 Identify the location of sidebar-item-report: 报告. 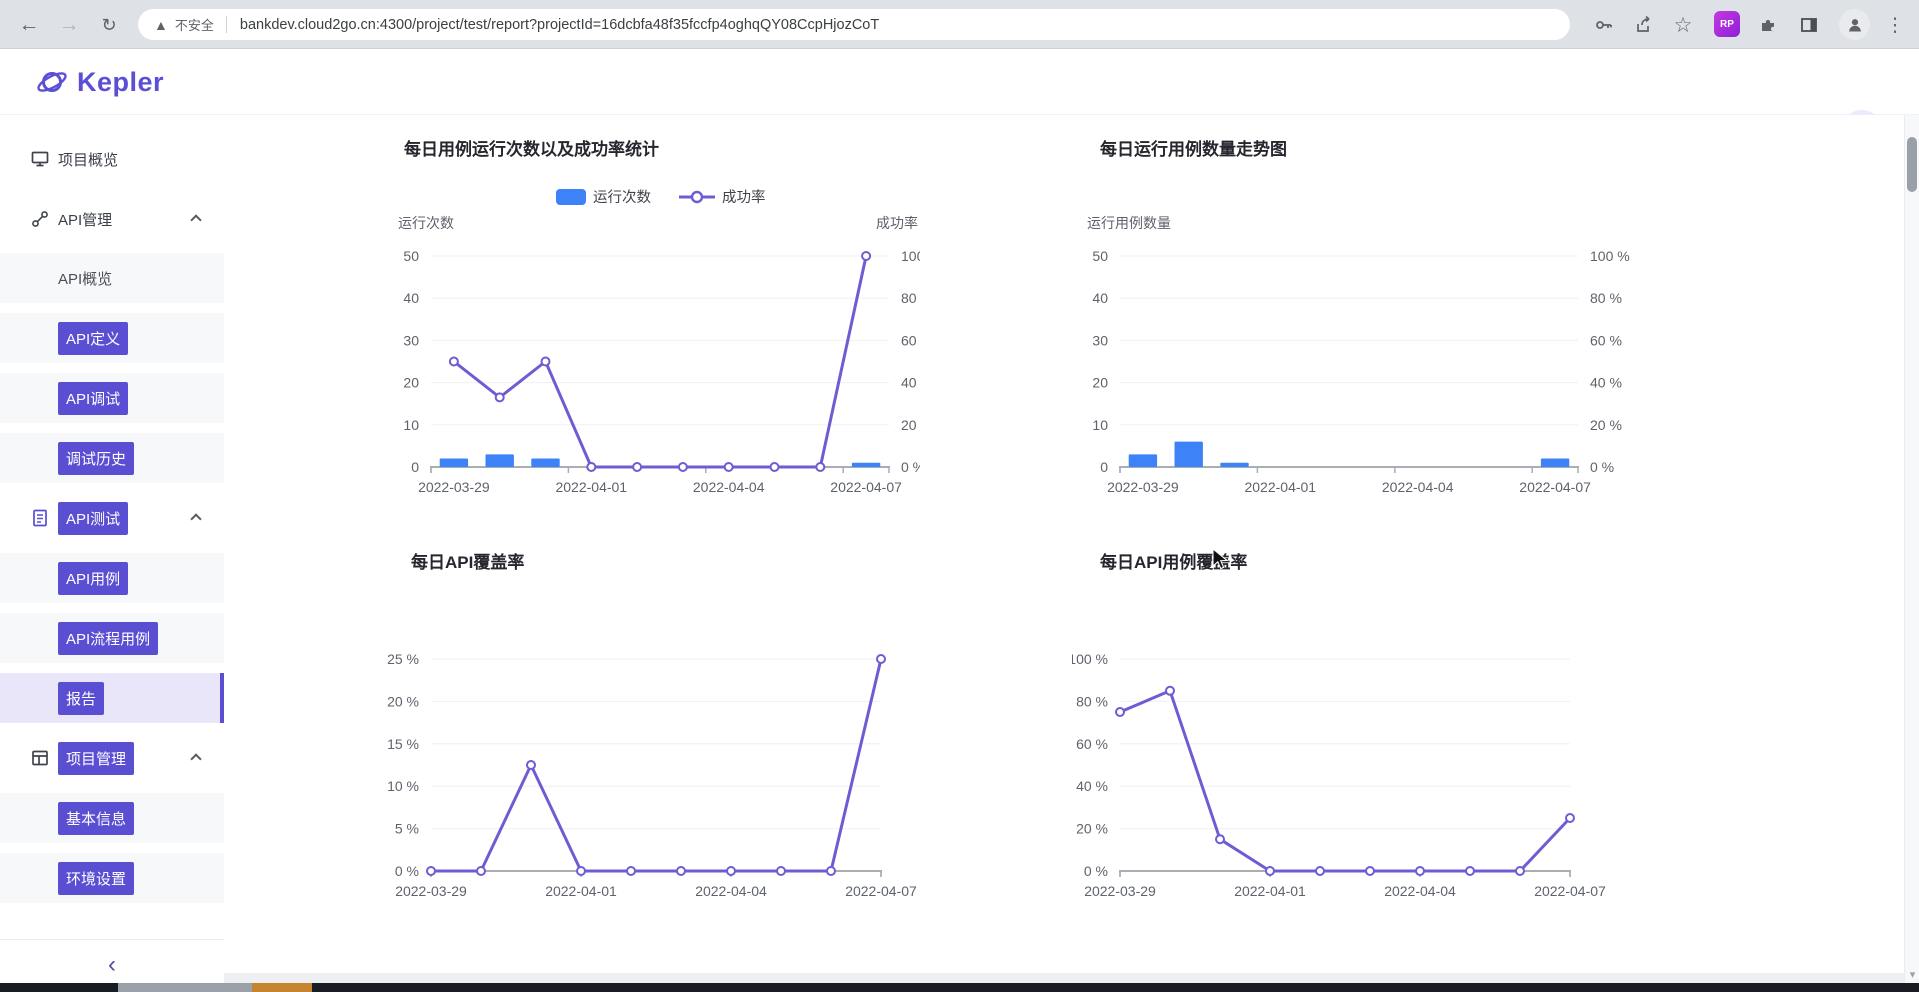
(112, 698).